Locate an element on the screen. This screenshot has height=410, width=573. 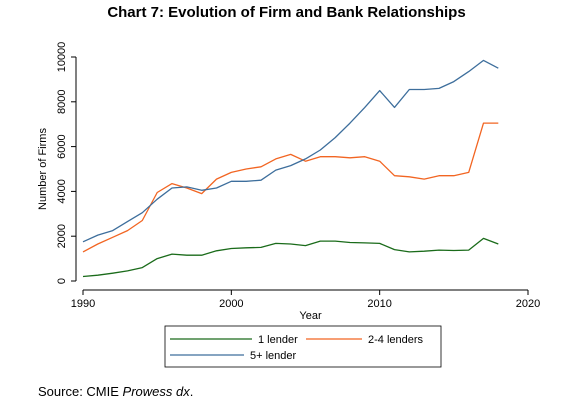
source-note: Source: CMIE Prowess dx. is located at coordinates (115, 391).